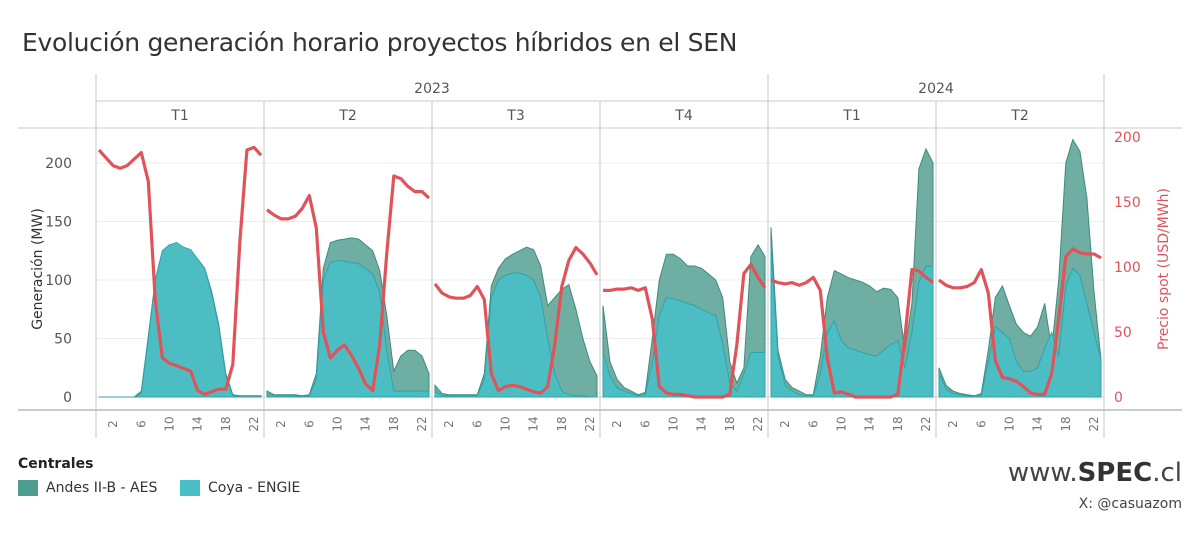 This screenshot has height=533, width=1200. I want to click on line-price-2024-T1, so click(852, 333).